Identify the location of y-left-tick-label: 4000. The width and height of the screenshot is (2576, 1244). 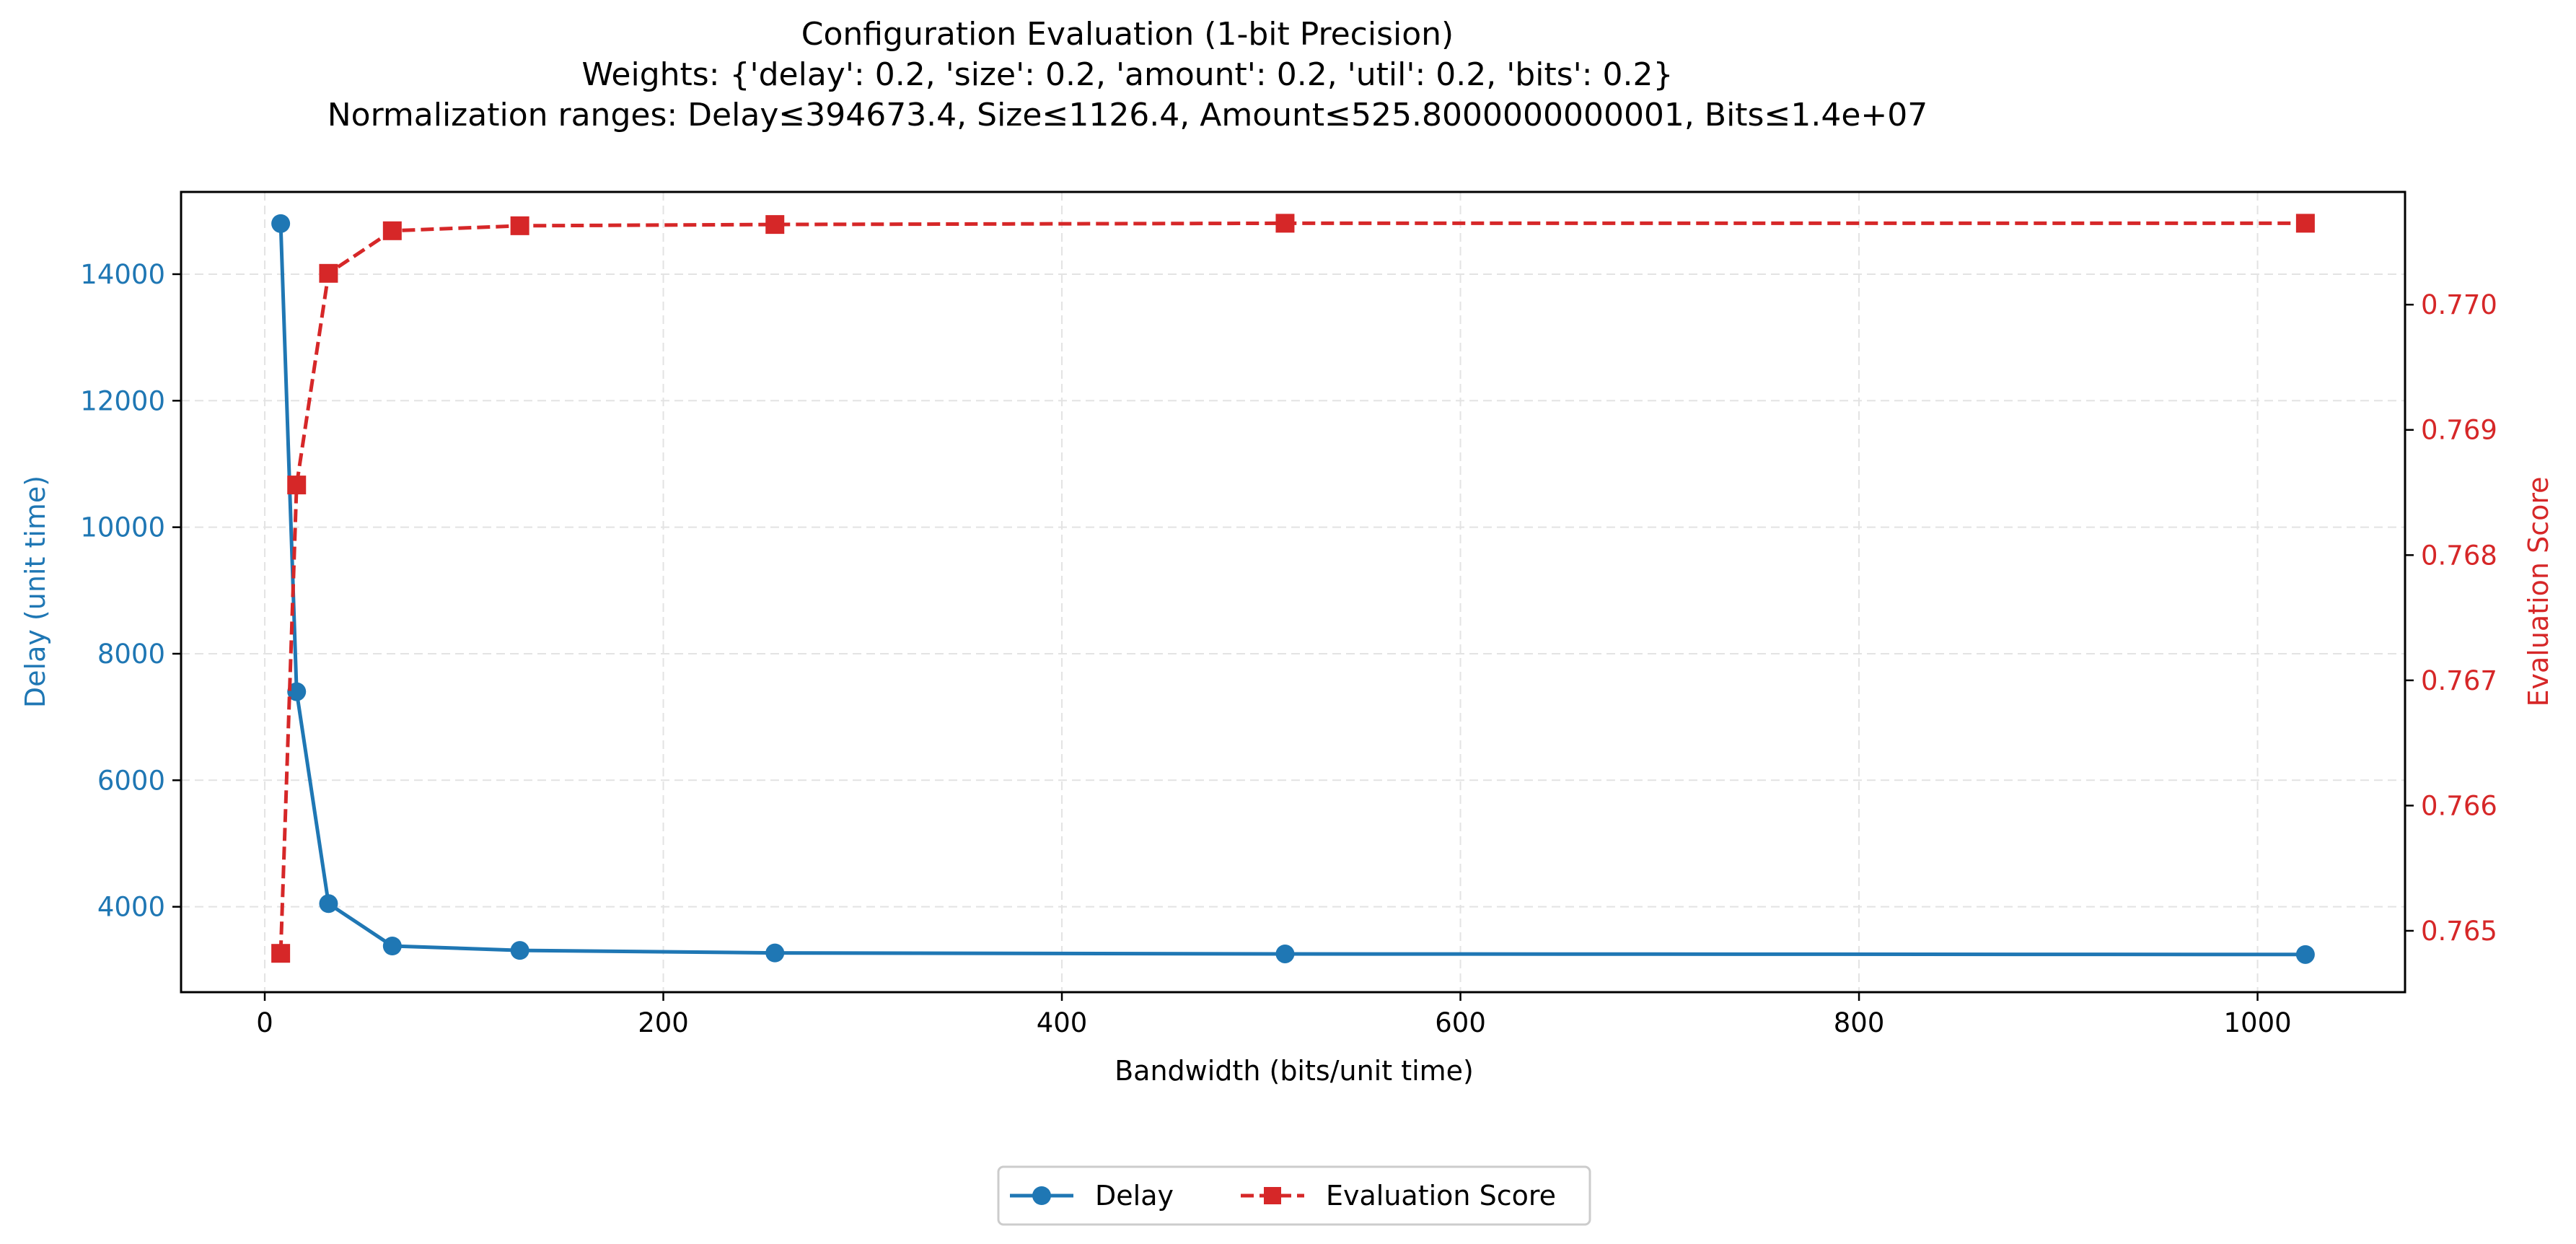
(131, 907).